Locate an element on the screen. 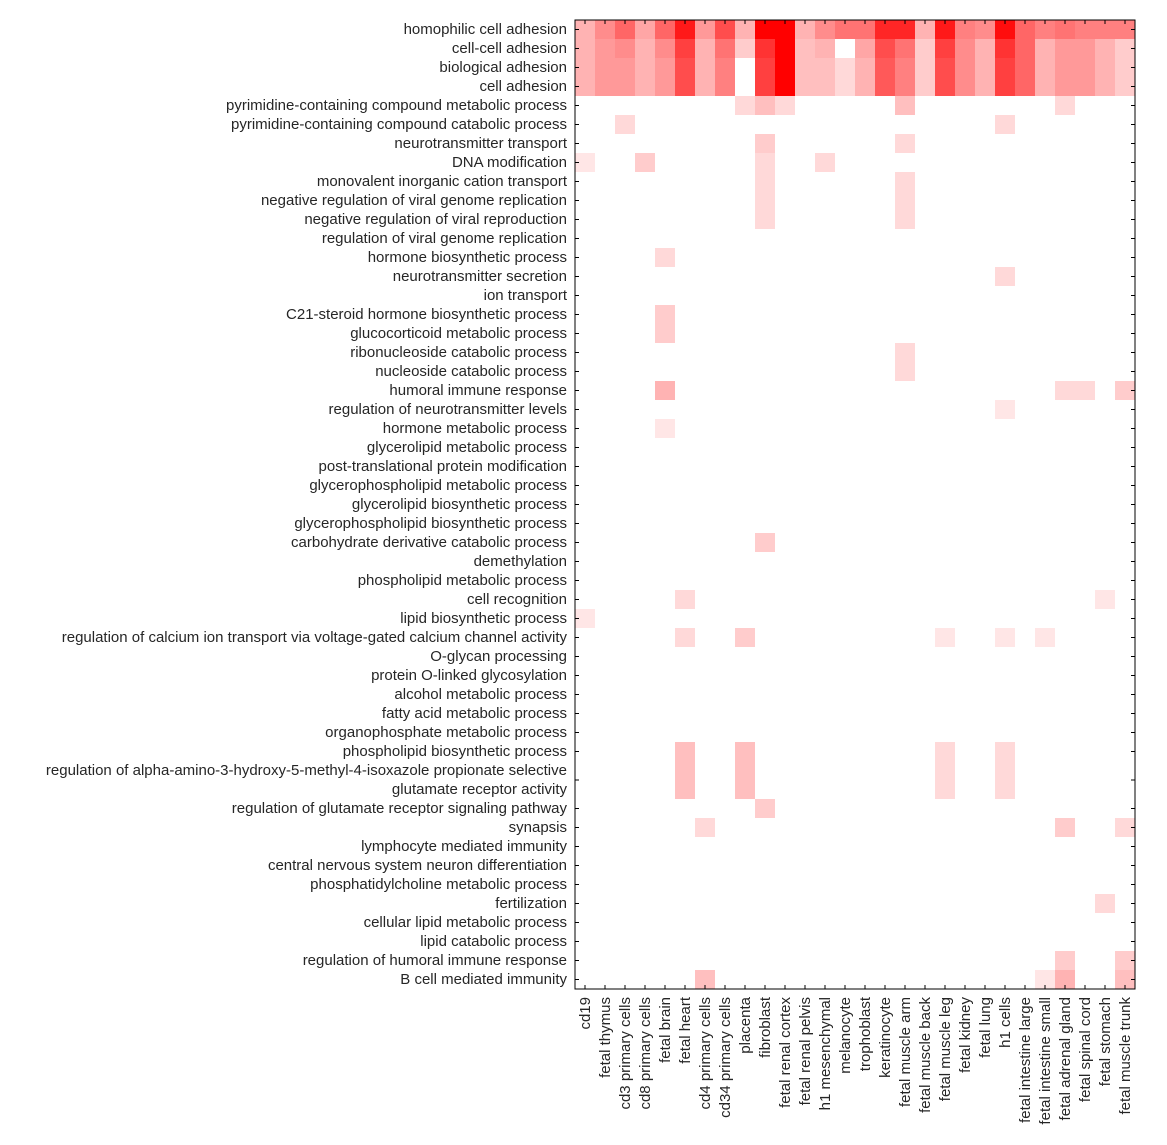 This screenshot has width=1167, height=1145. column-label: fetal muscle leg is located at coordinates (945, 1049).